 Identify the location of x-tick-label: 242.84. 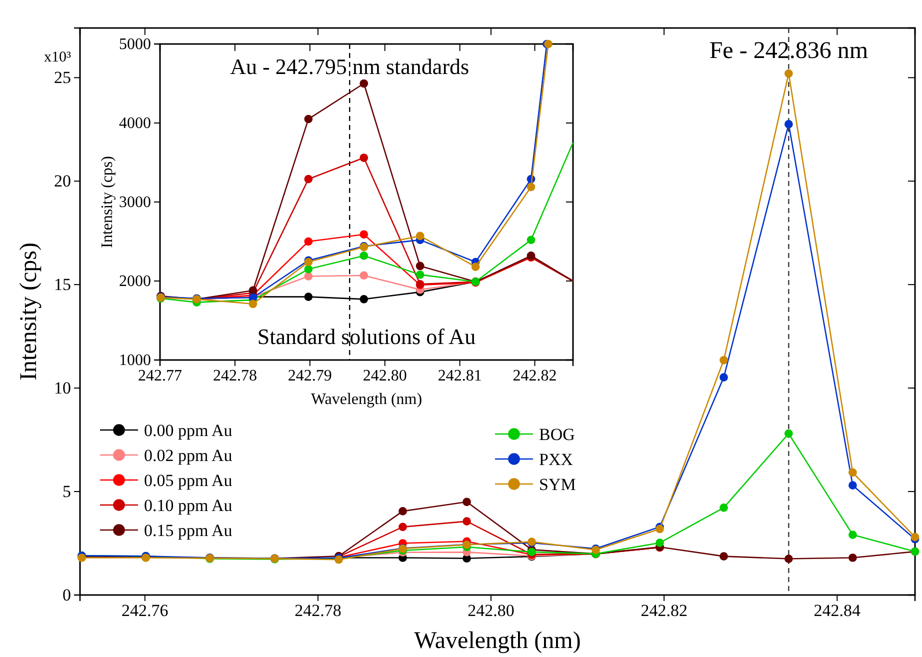
(837, 610).